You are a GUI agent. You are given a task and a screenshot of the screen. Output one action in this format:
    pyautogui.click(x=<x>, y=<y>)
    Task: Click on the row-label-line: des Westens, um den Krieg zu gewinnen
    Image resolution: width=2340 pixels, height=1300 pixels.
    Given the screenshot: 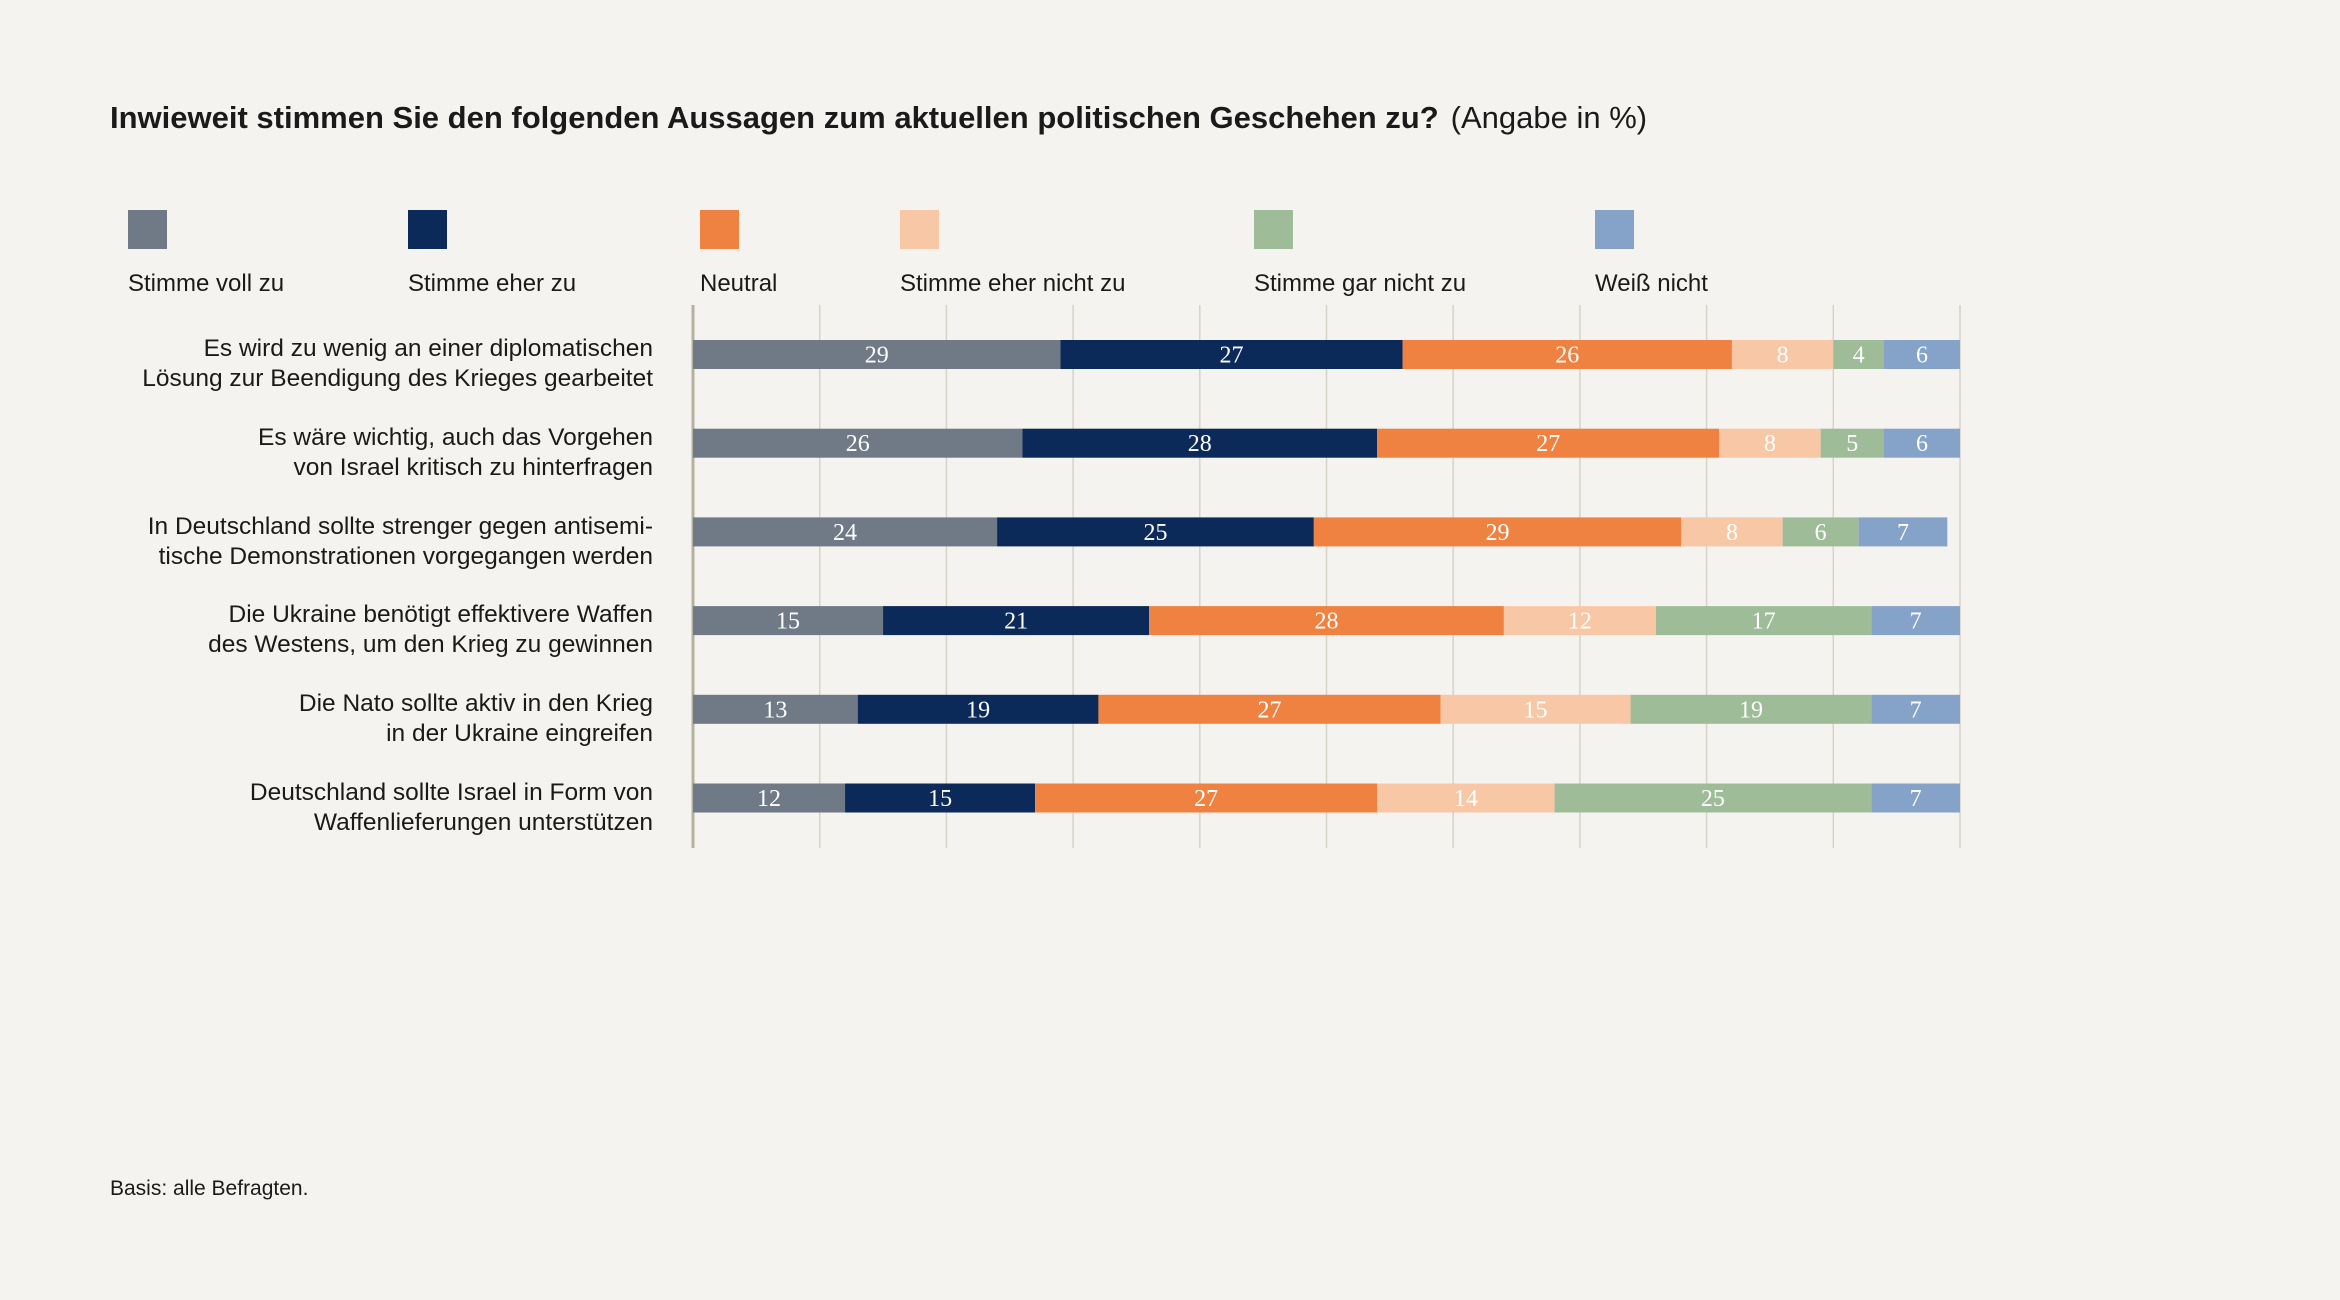 What is the action you would take?
    pyautogui.click(x=430, y=644)
    